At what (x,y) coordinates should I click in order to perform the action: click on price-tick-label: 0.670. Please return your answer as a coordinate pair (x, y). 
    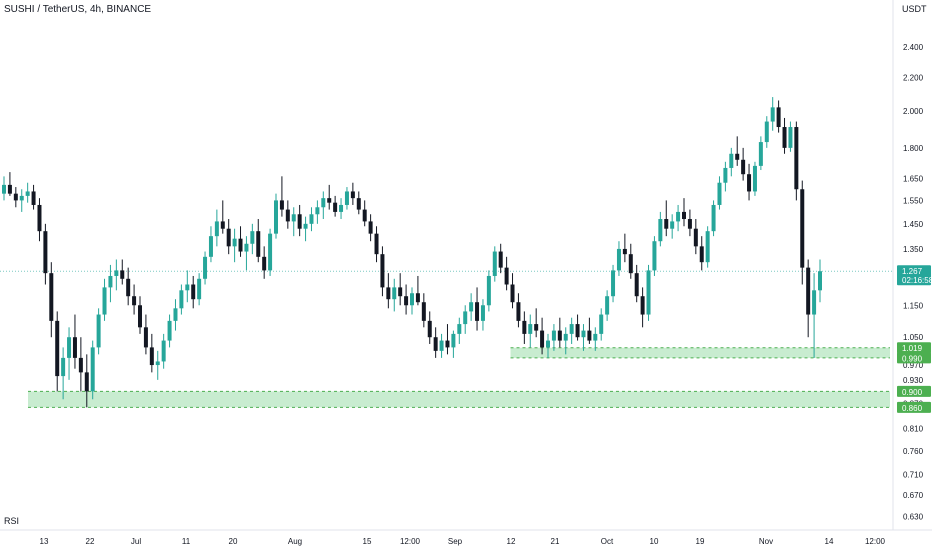
    Looking at the image, I should click on (913, 495).